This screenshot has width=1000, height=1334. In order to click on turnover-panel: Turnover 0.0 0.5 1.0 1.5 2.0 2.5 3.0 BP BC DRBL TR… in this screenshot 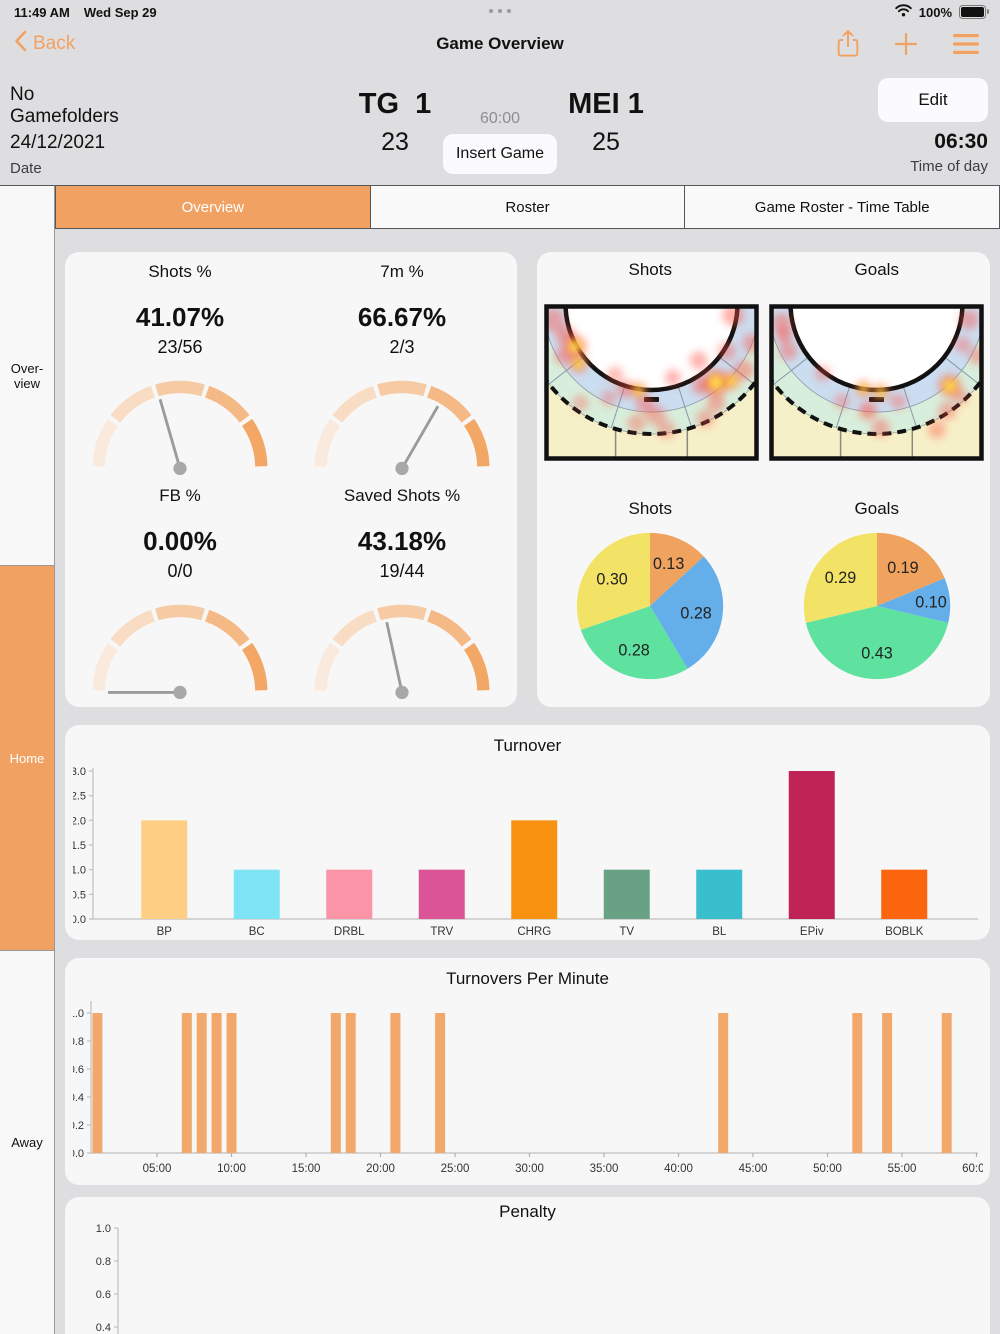, I will do `click(527, 832)`.